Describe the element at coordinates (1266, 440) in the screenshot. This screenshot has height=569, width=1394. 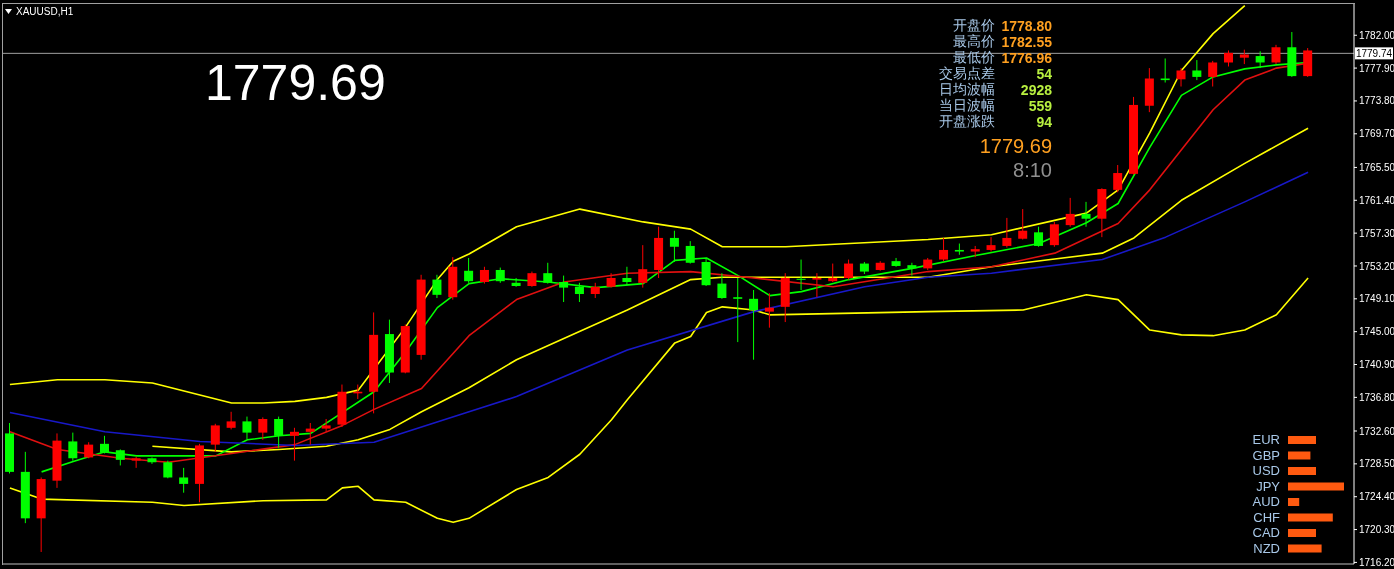
I see `y-tick-label: EUR` at that location.